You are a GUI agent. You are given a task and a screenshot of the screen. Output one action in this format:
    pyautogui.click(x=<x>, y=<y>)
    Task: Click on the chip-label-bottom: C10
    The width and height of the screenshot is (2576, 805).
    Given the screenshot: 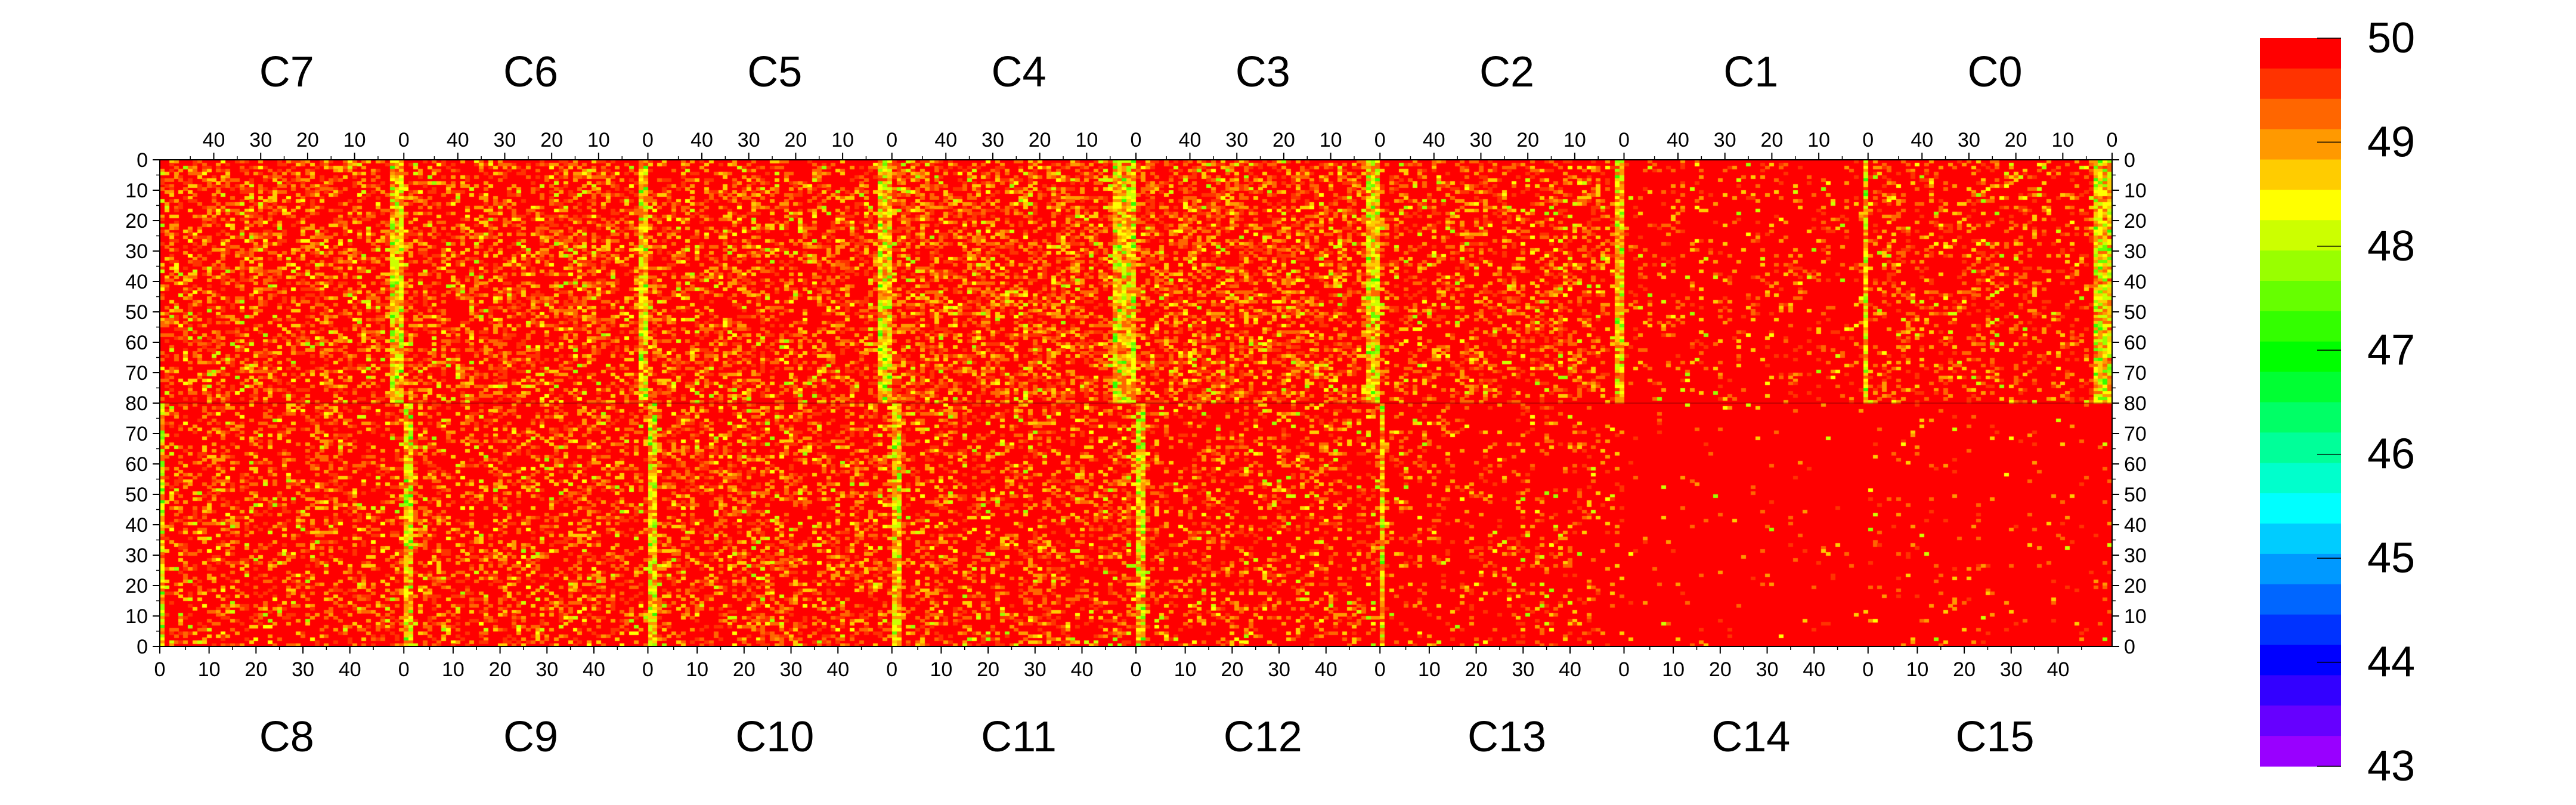 What is the action you would take?
    pyautogui.click(x=775, y=737)
    